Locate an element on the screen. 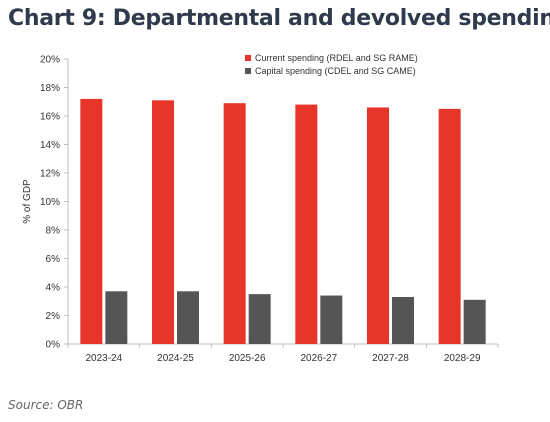 This screenshot has height=422, width=550. x-tick-label: 2028-29 is located at coordinates (462, 358).